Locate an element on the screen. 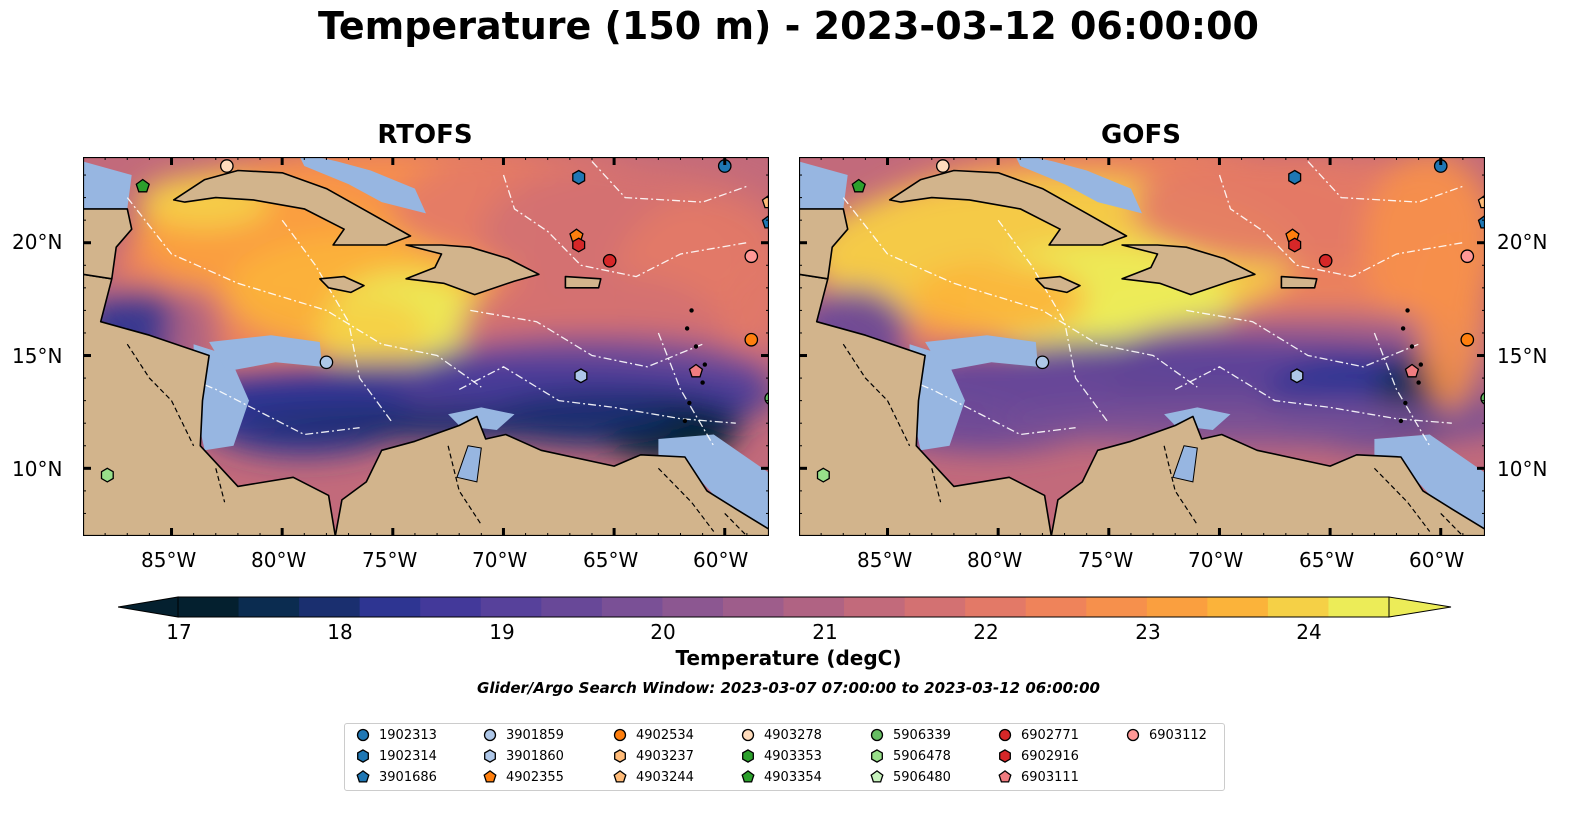 This screenshot has width=1577, height=827. cbar-tick-20: 20 is located at coordinates (663, 632).